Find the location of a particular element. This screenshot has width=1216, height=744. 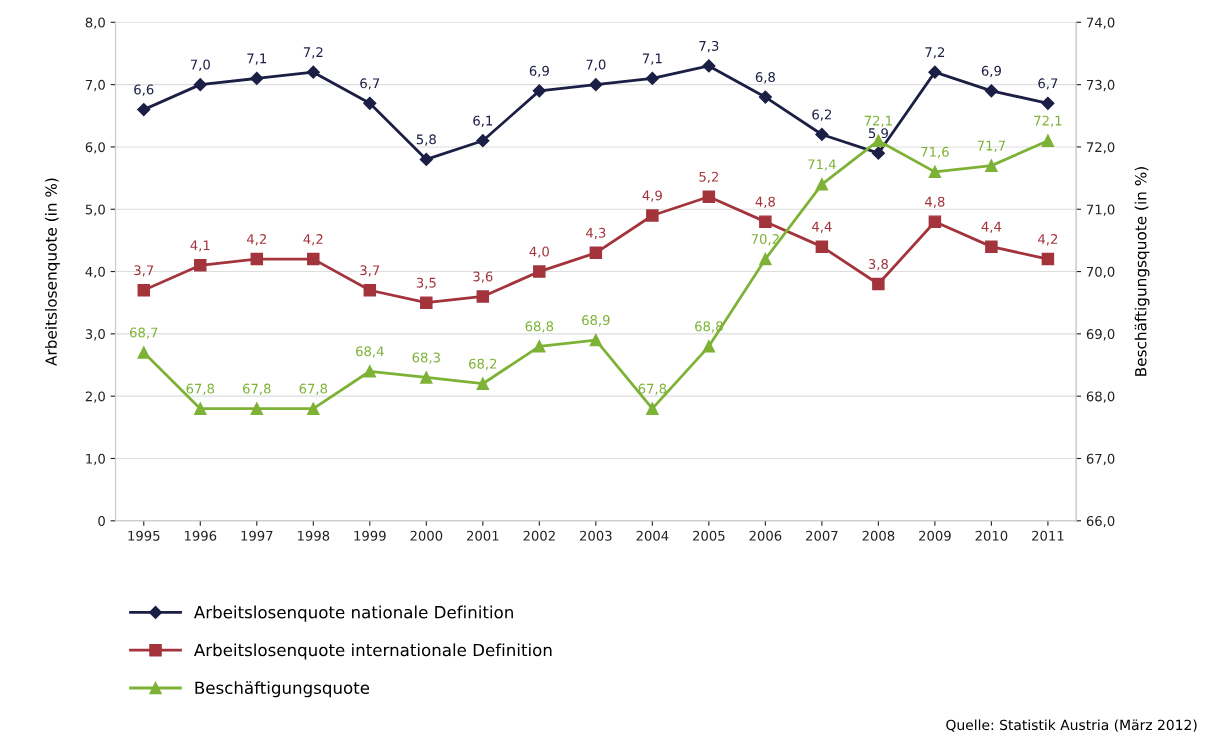

x-tick-label: 1995 is located at coordinates (144, 535).